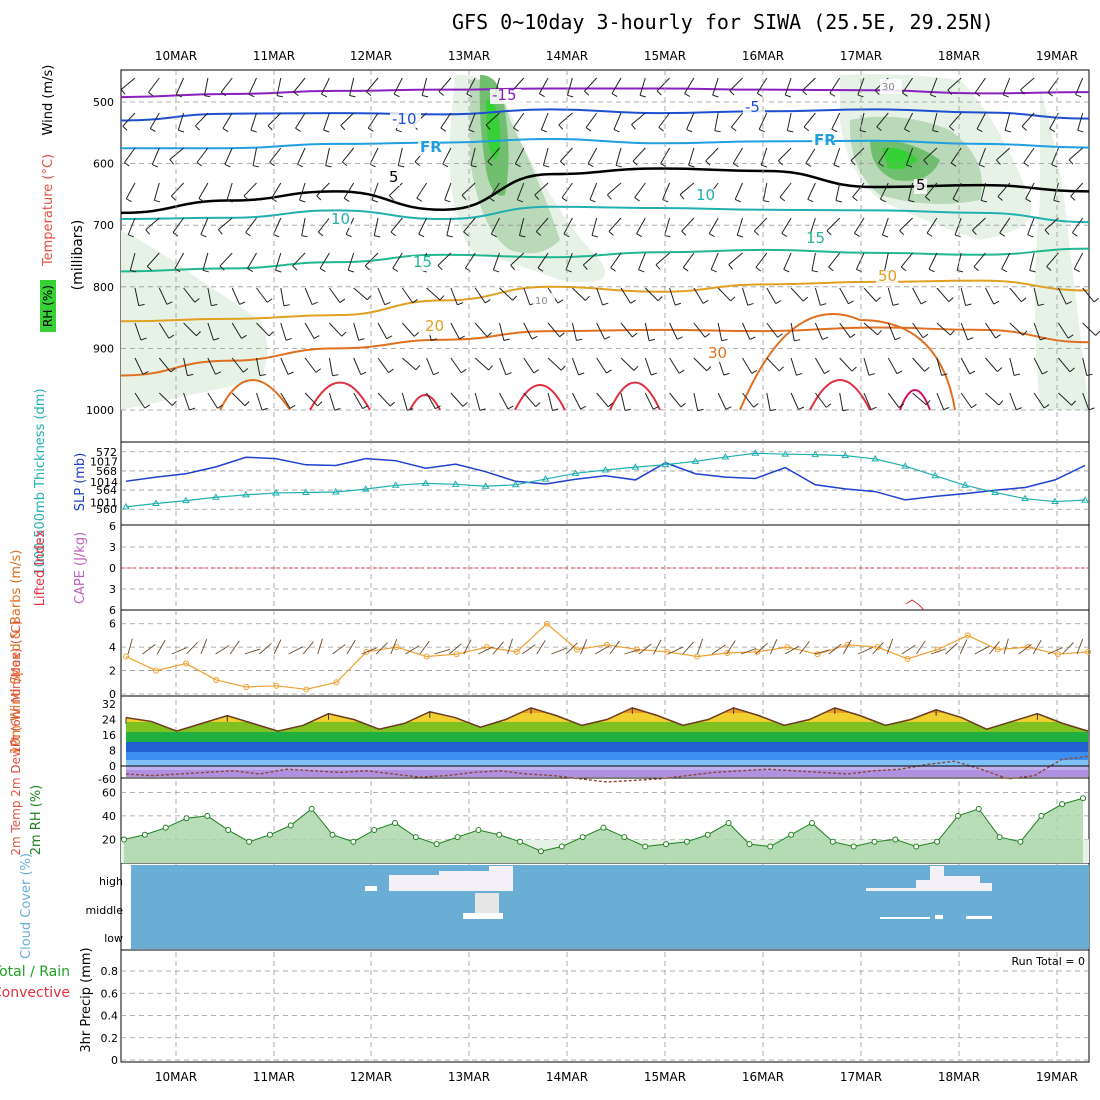  Describe the element at coordinates (915, 605) in the screenshot. I see `wind-highlight` at that location.